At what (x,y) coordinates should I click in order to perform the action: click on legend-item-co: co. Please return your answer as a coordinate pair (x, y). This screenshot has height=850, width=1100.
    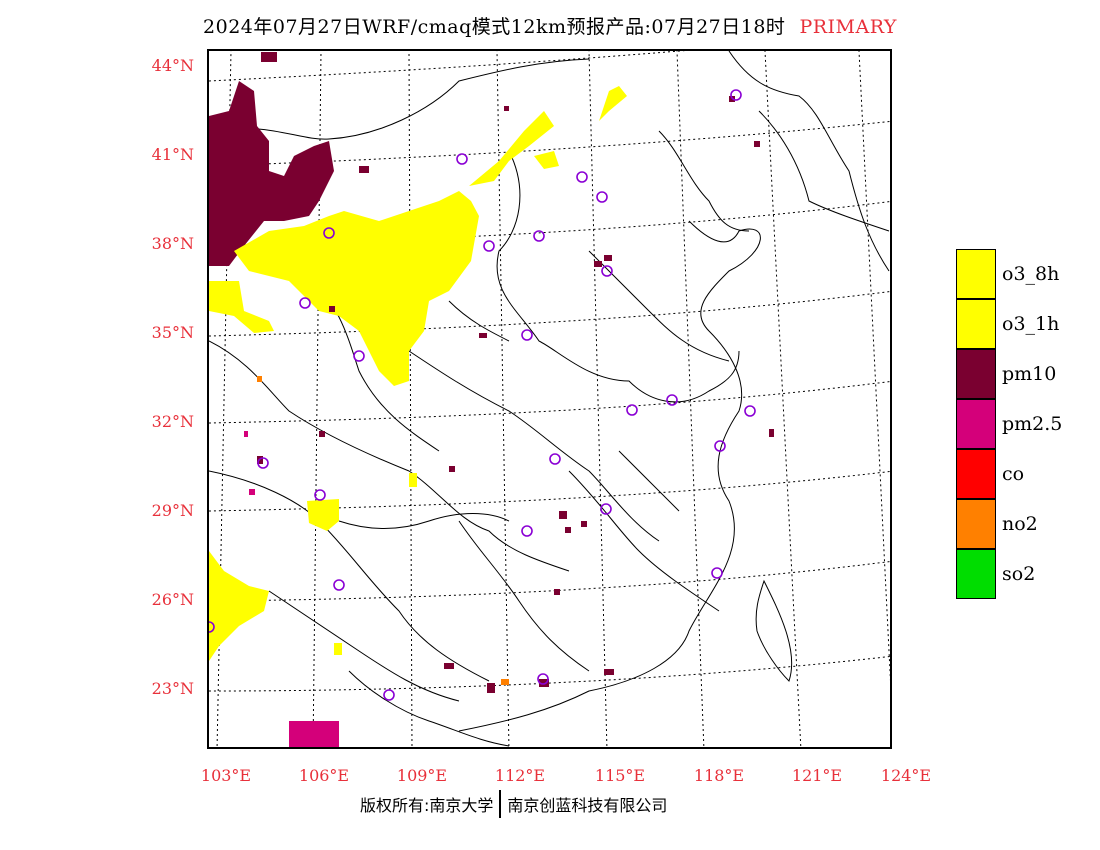
    Looking at the image, I should click on (1009, 473).